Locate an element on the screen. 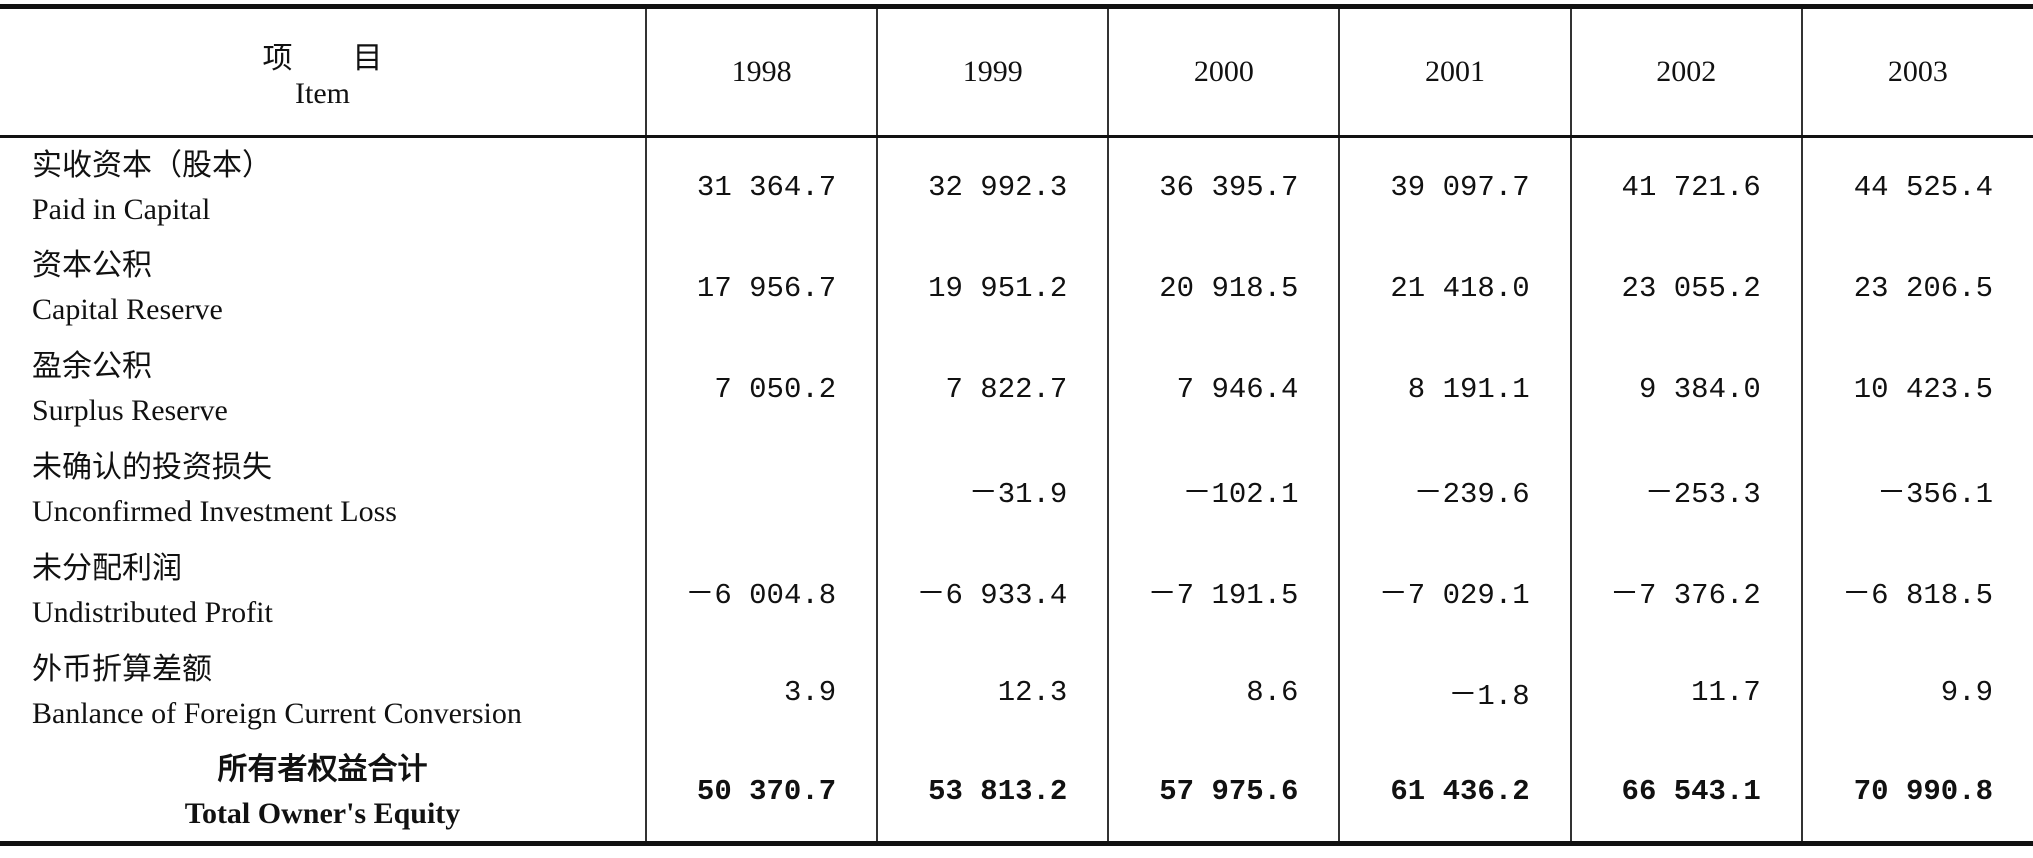 Image resolution: width=2033 pixels, height=858 pixels. year-header: 1998 is located at coordinates (761, 71).